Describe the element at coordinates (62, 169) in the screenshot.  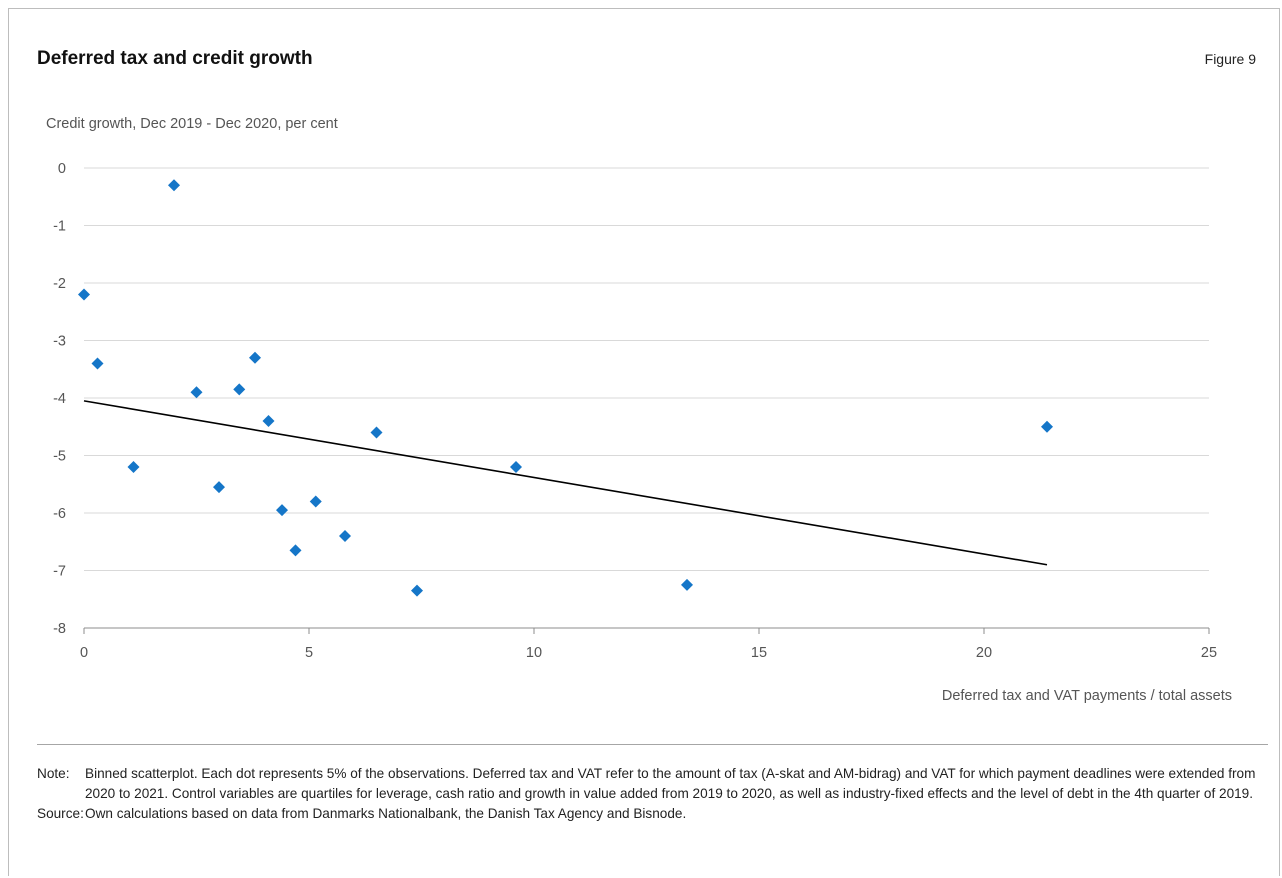
I see `y-tick-label: 0` at that location.